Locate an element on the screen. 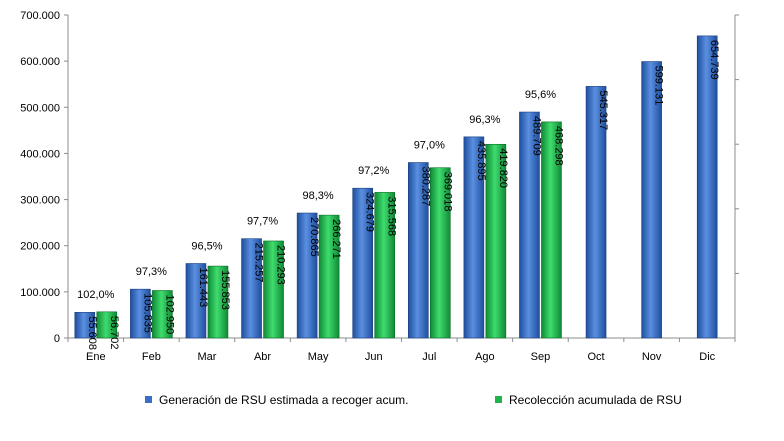  y-tick-label: 300.000 is located at coordinates (40, 201).